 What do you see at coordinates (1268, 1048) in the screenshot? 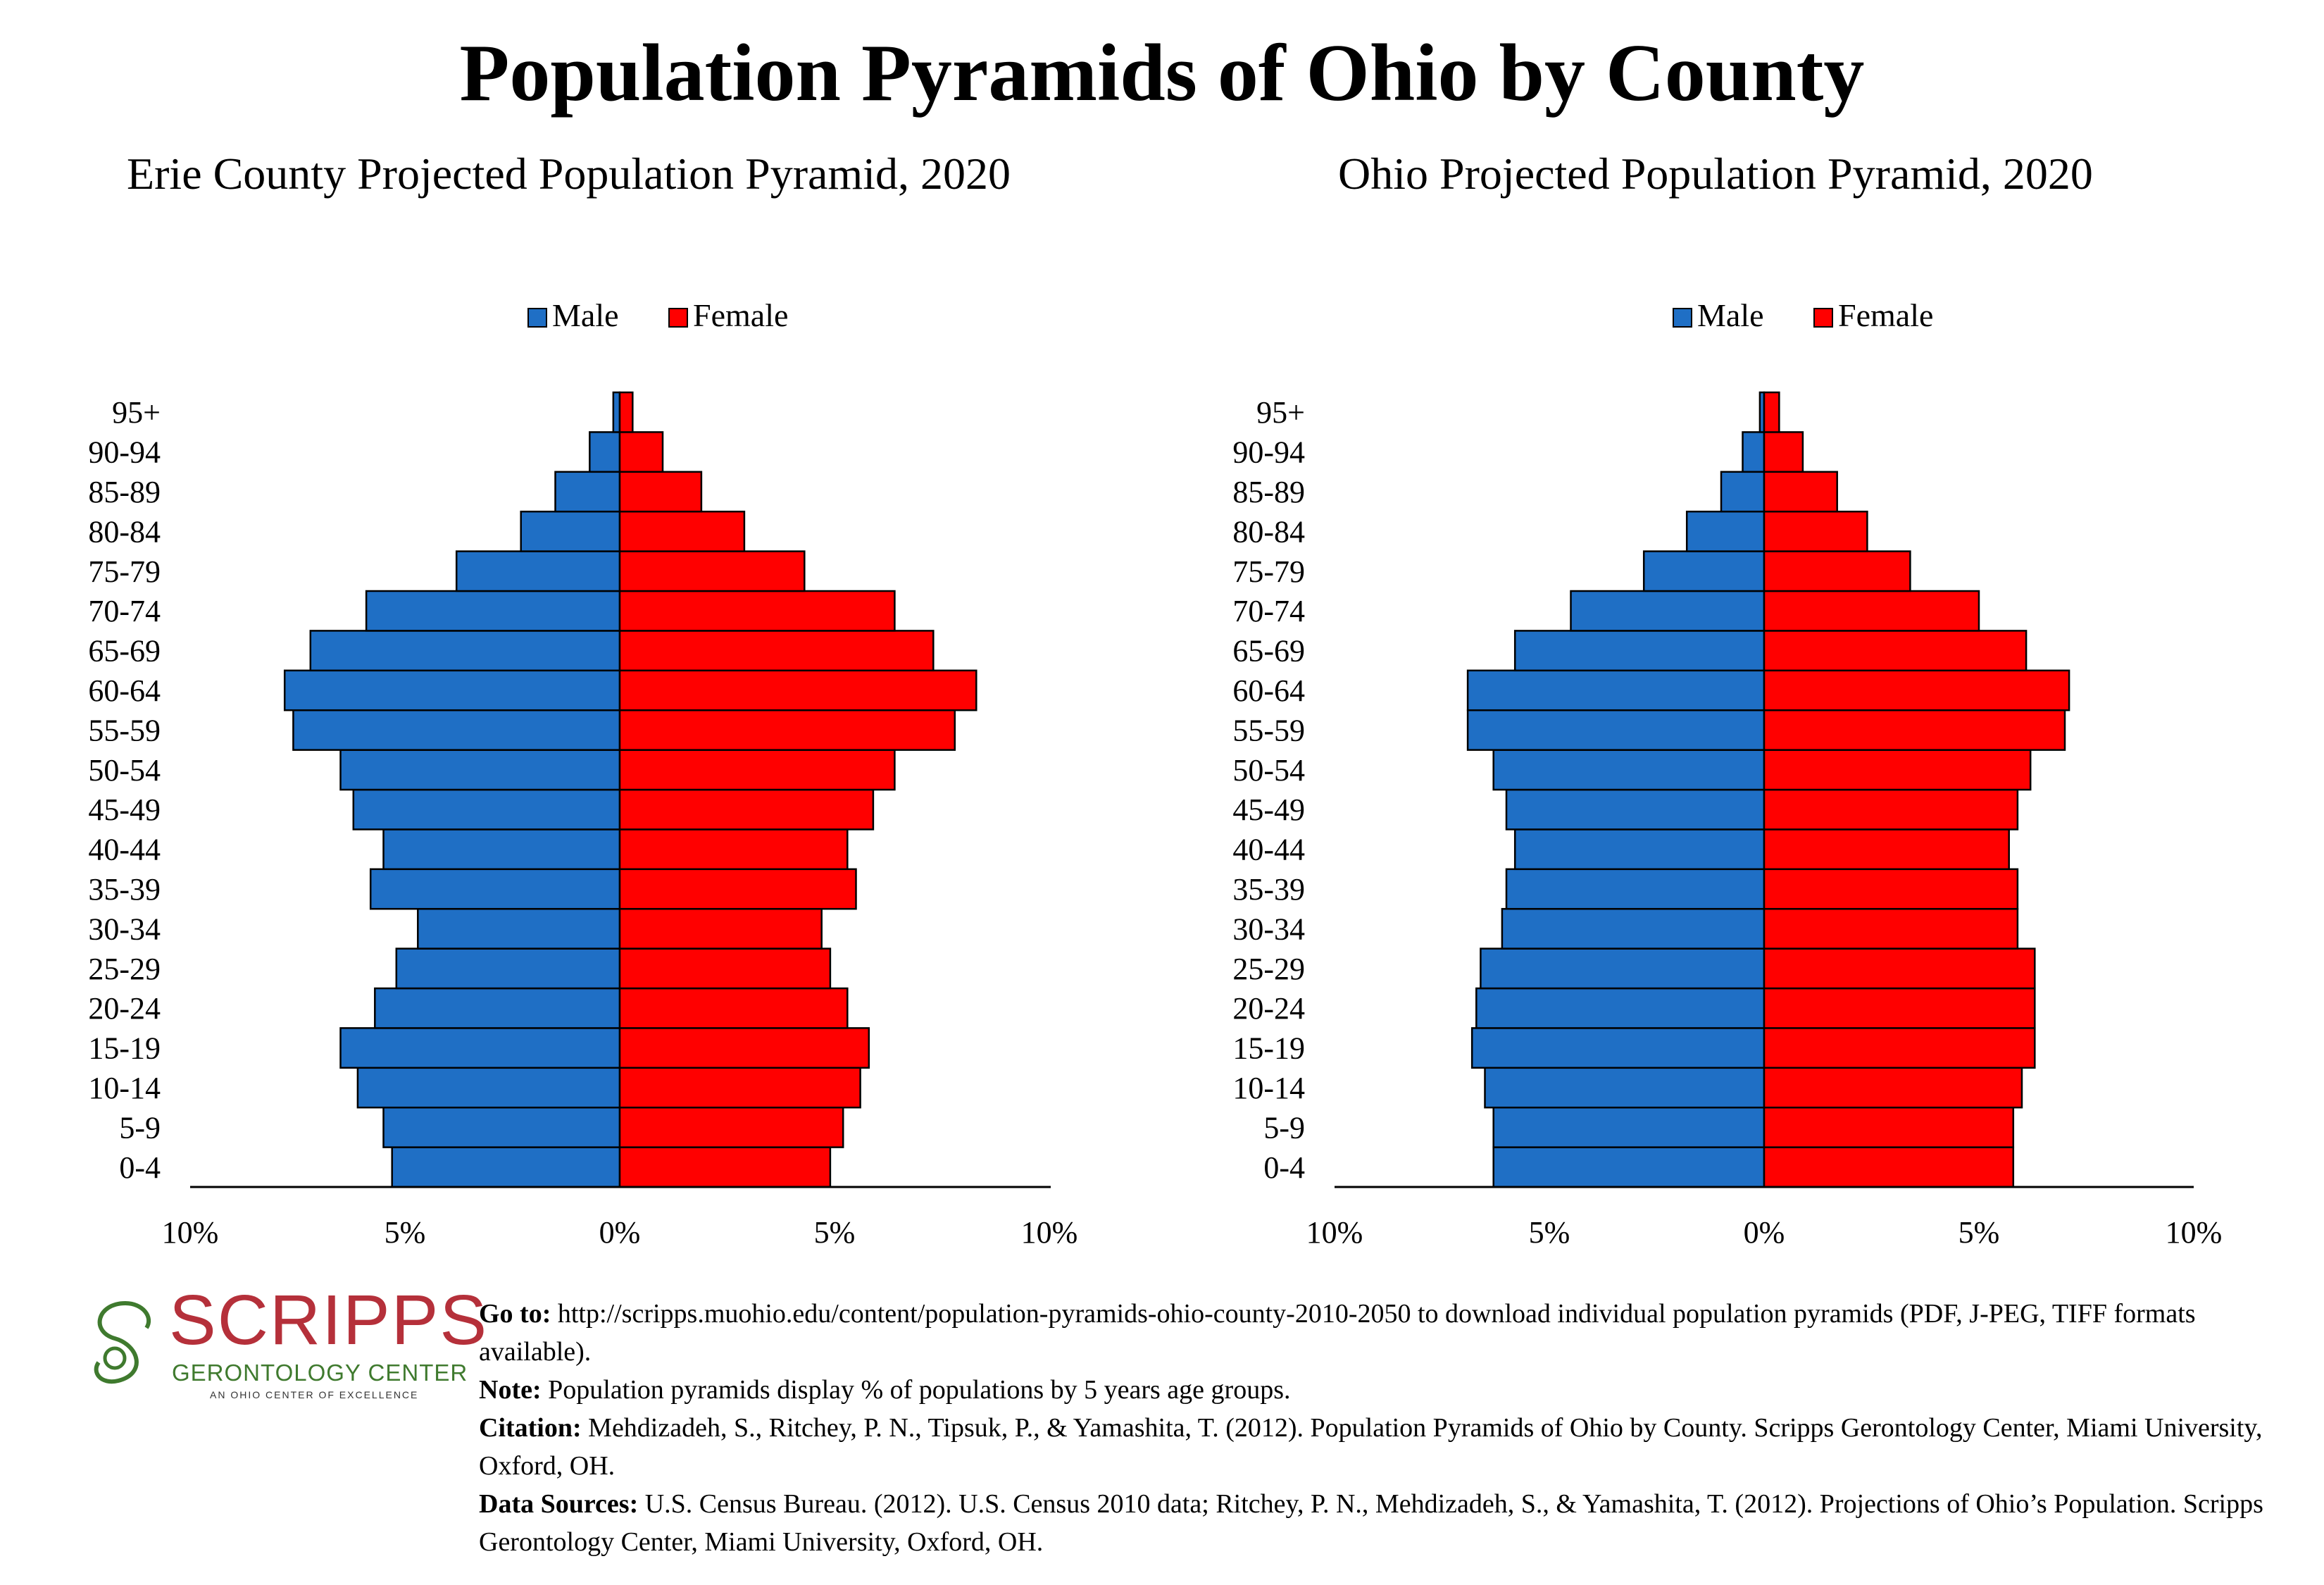
I see `age-label: 15-19` at bounding box center [1268, 1048].